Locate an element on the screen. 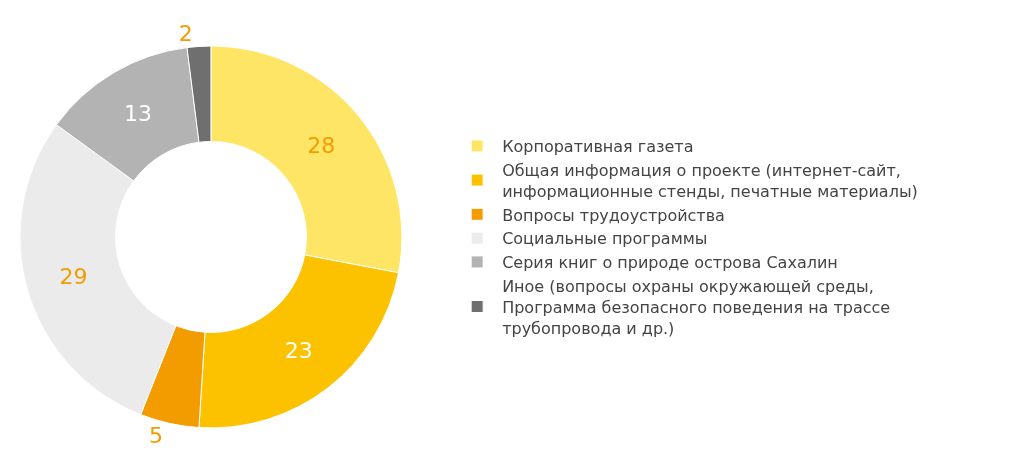 The width and height of the screenshot is (1035, 469). legend-label: Общая информация о проекте (интернет-сайт, информационные стенды, печатные материалы) is located at coordinates (710, 180).